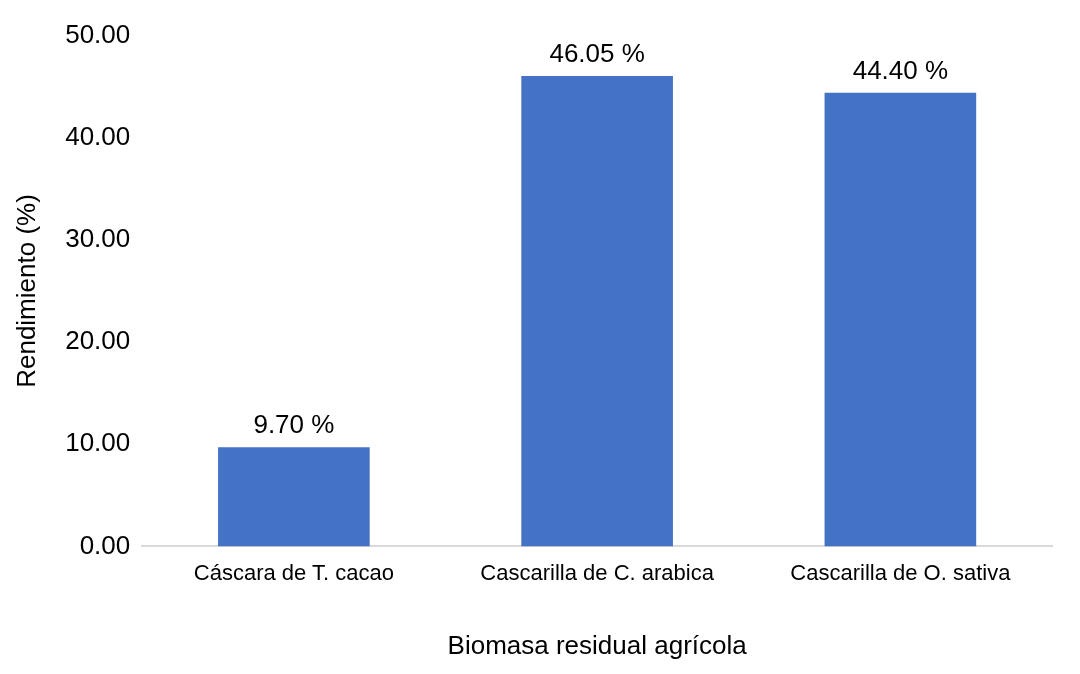 The width and height of the screenshot is (1080, 674). I want to click on y-tick-label: 30.00, so click(98, 238).